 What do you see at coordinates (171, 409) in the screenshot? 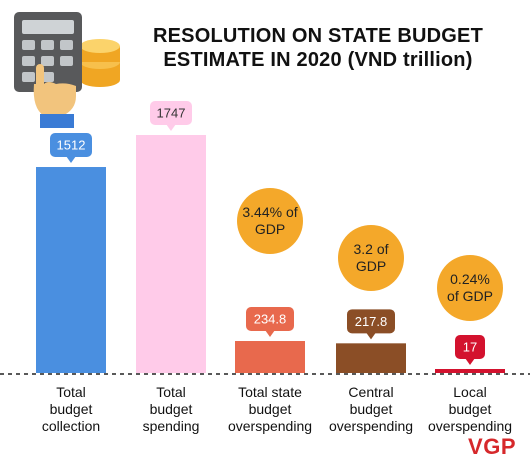
I see `category-label-1: Total budget spending` at bounding box center [171, 409].